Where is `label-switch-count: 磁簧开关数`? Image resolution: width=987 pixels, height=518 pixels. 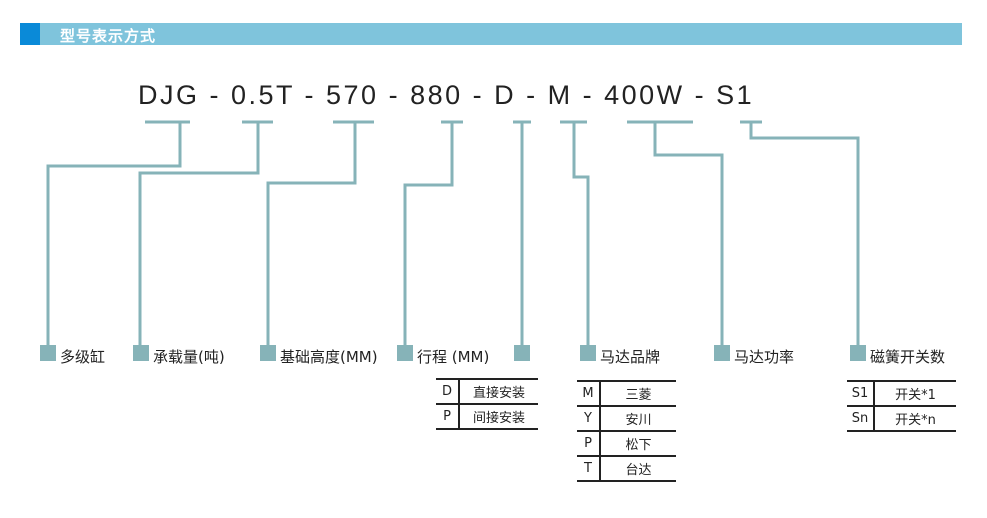
label-switch-count: 磁簧开关数 is located at coordinates (908, 357).